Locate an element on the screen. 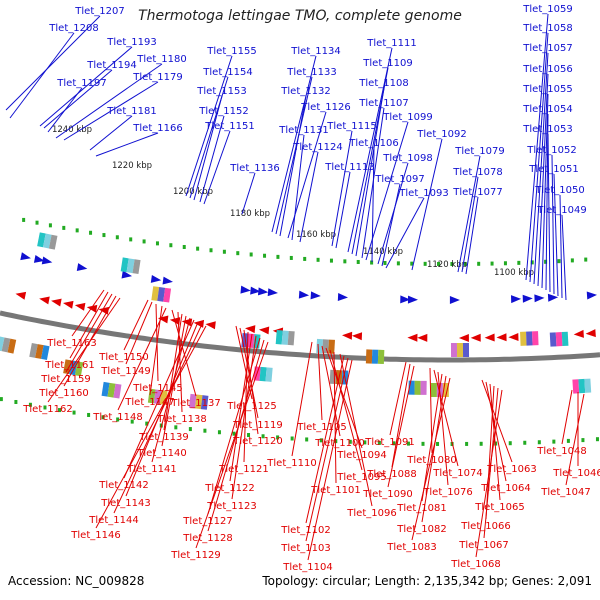 The height and width of the screenshot is (600, 600). scale-label: 1160 kbp is located at coordinates (316, 235).